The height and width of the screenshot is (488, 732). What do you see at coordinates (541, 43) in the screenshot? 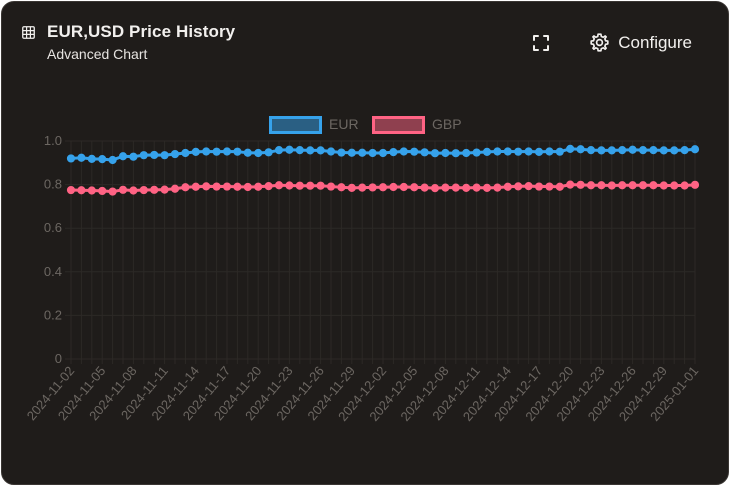
I see `fullscreen-expand-icon` at bounding box center [541, 43].